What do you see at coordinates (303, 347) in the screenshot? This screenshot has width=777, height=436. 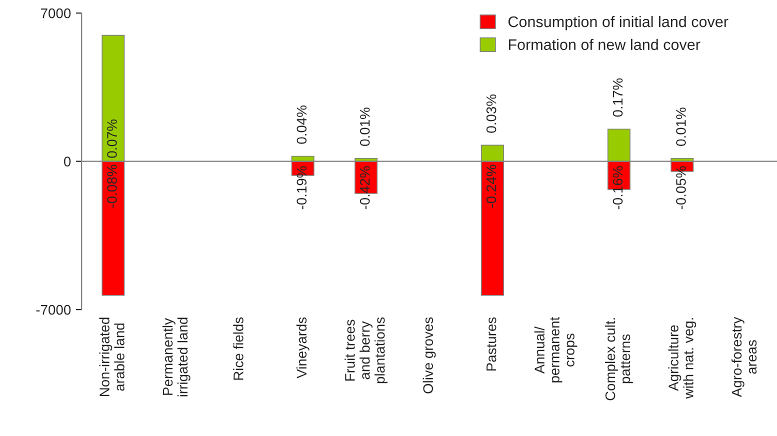 I see `x-tick-label: Vineyards` at bounding box center [303, 347].